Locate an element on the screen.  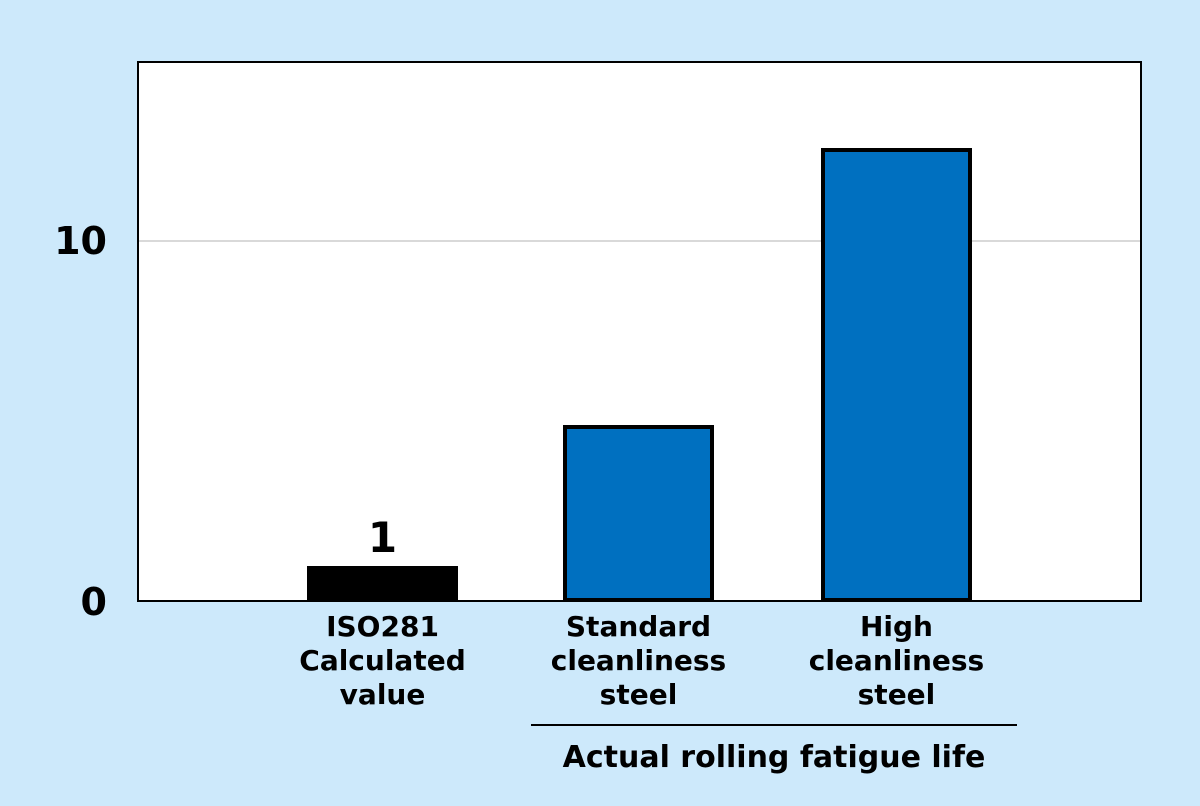
x-axis-category-label: Standard cleanliness steel is located at coordinates (638, 660).